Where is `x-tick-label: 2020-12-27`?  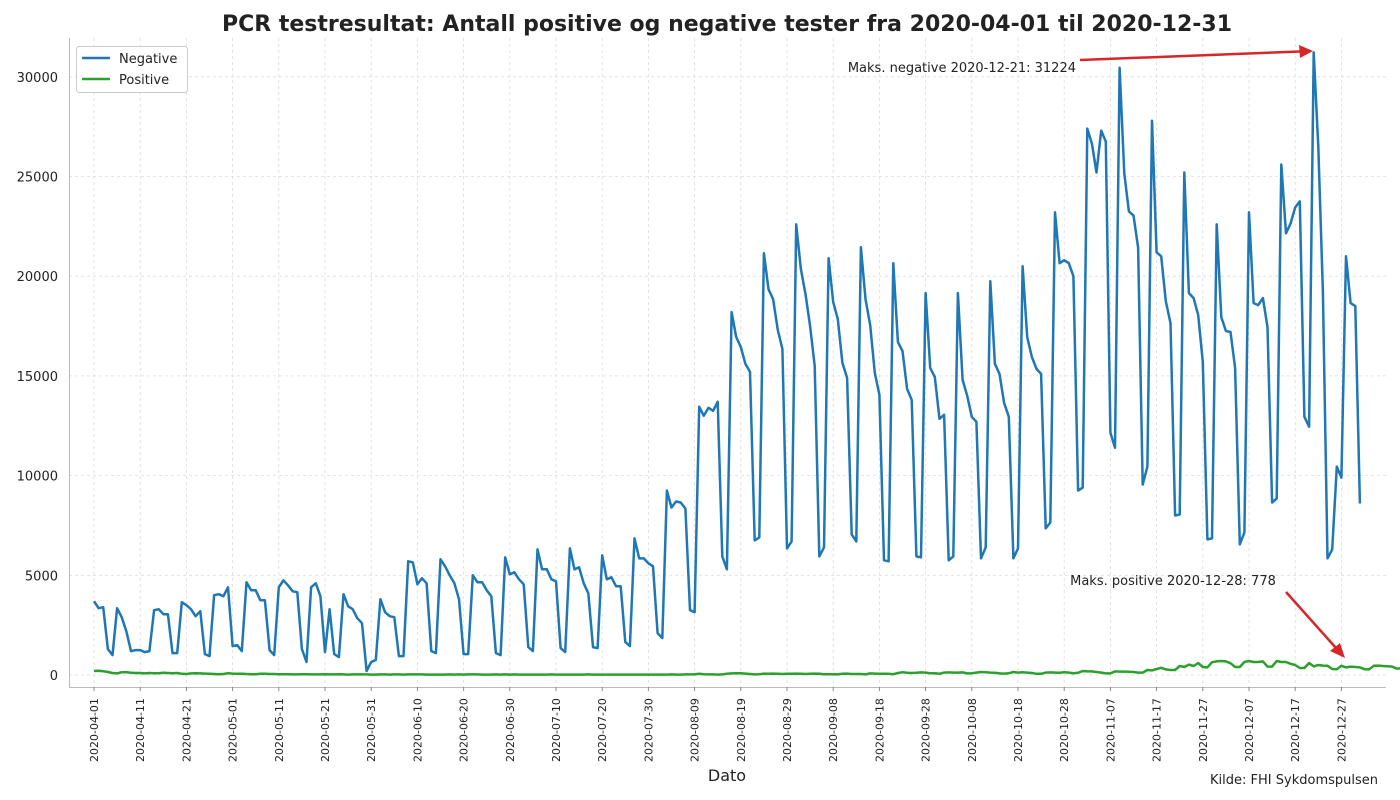
x-tick-label: 2020-12-27 is located at coordinates (1341, 730).